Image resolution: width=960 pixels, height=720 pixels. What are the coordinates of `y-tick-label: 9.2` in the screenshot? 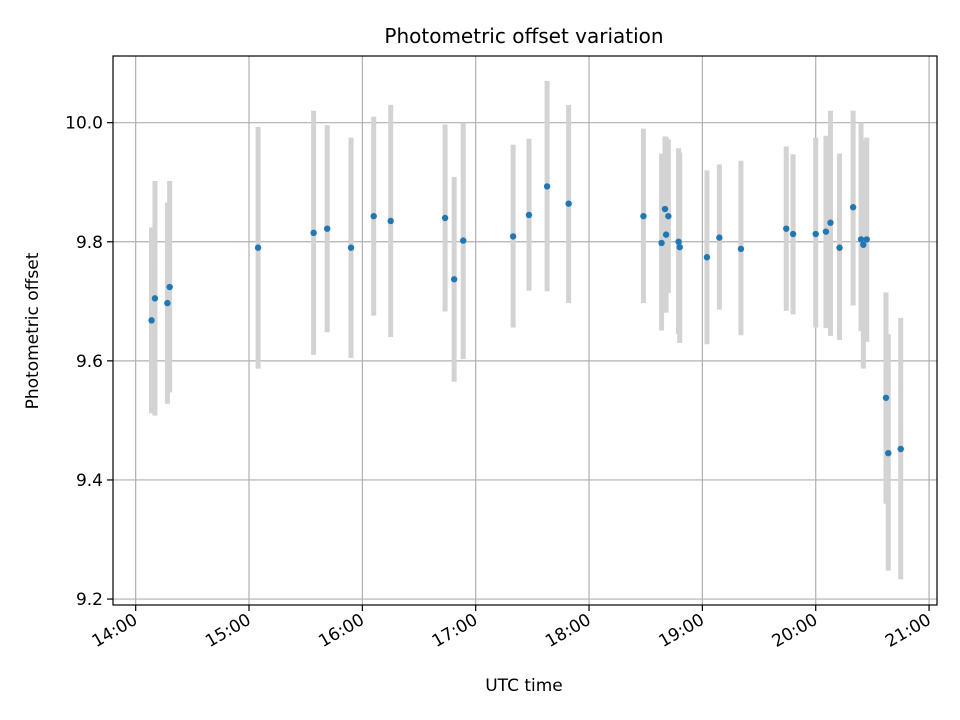 It's located at (89, 600).